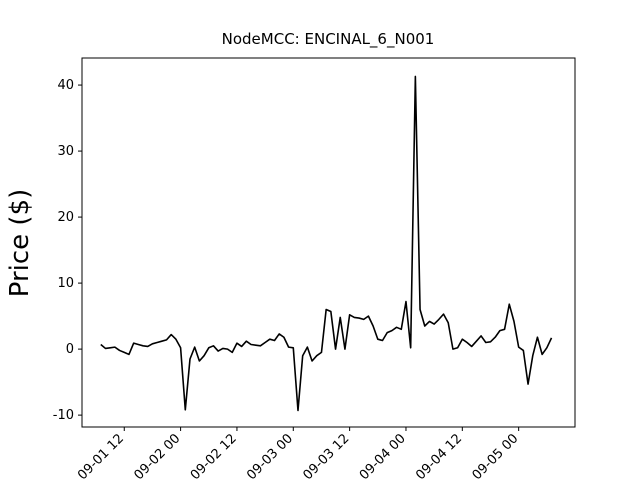  Describe the element at coordinates (65, 151) in the screenshot. I see `y-tick-label: 30` at that location.